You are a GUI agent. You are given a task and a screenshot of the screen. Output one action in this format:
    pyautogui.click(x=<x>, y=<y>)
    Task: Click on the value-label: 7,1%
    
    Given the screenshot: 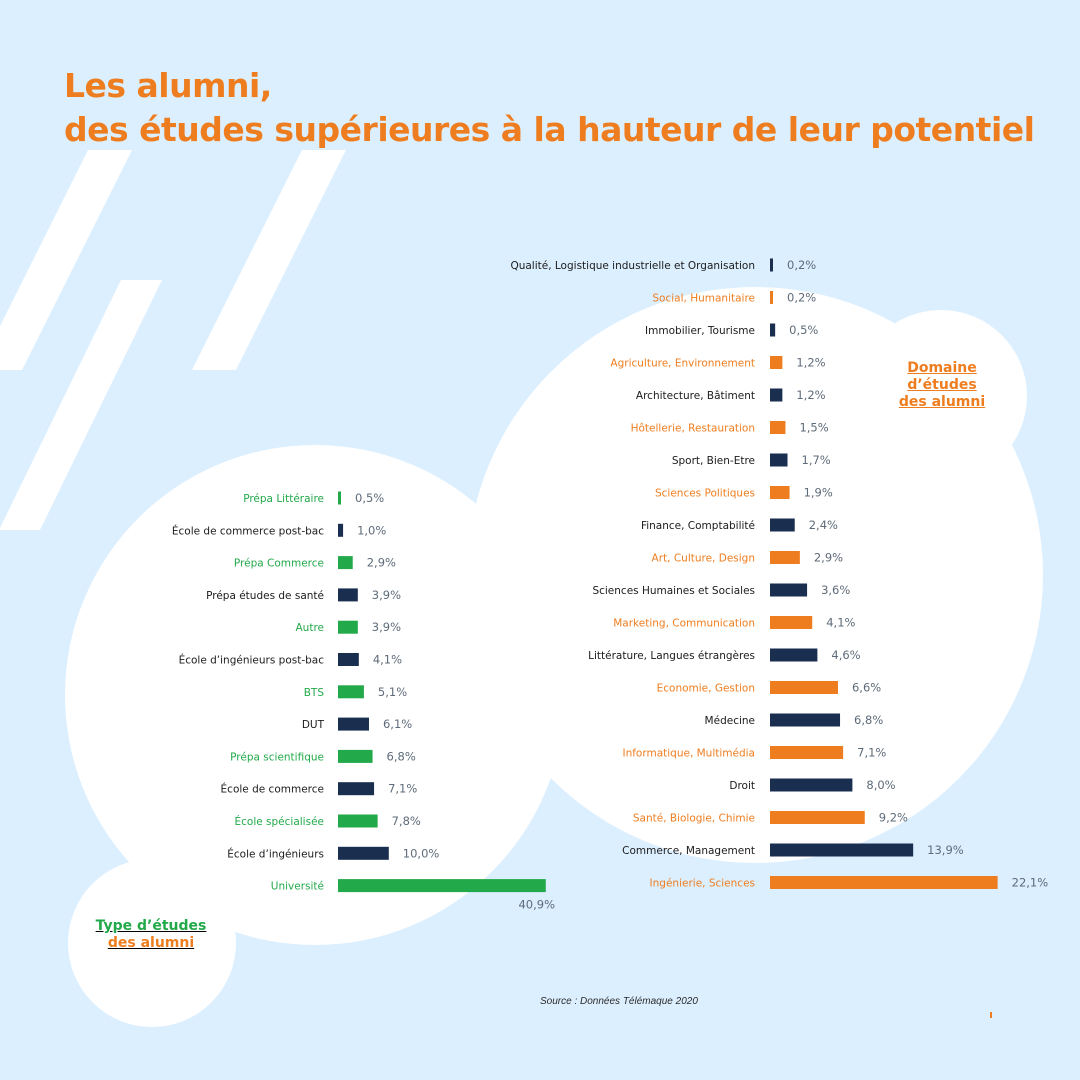 What is the action you would take?
    pyautogui.click(x=402, y=789)
    